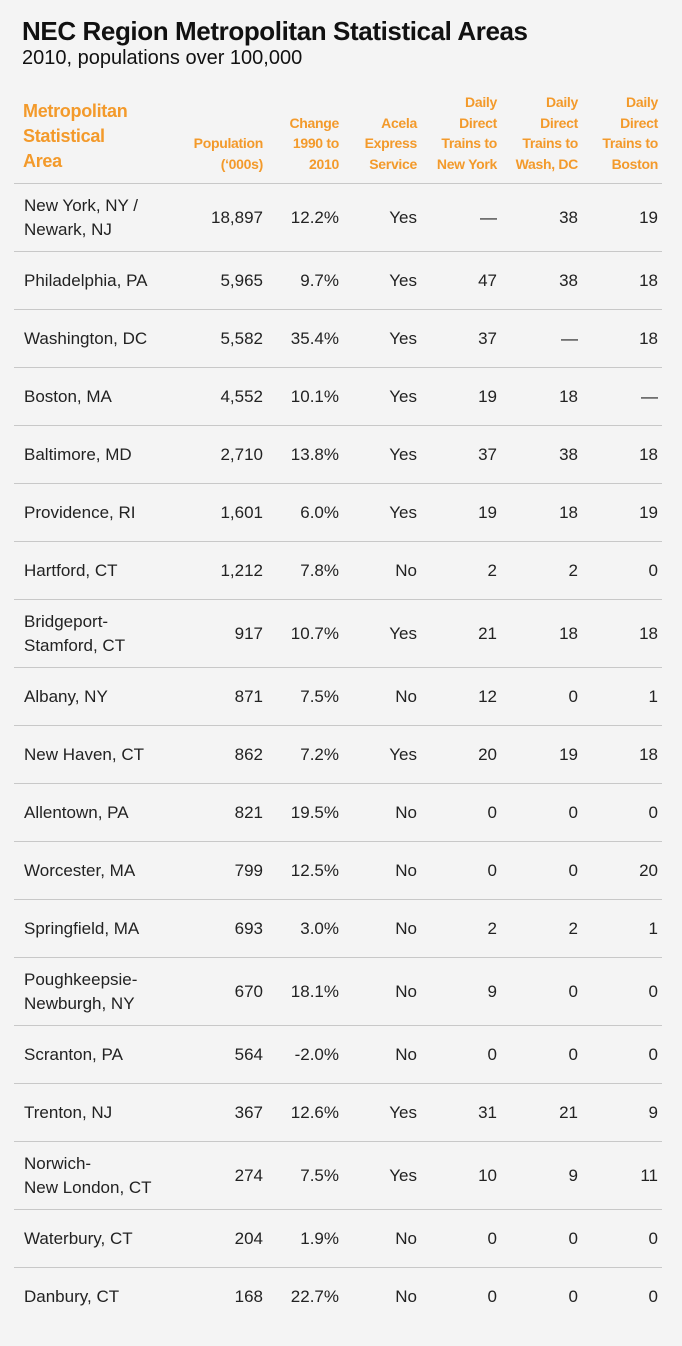  Describe the element at coordinates (305, 570) in the screenshot. I see `cell: 7.8%` at that location.